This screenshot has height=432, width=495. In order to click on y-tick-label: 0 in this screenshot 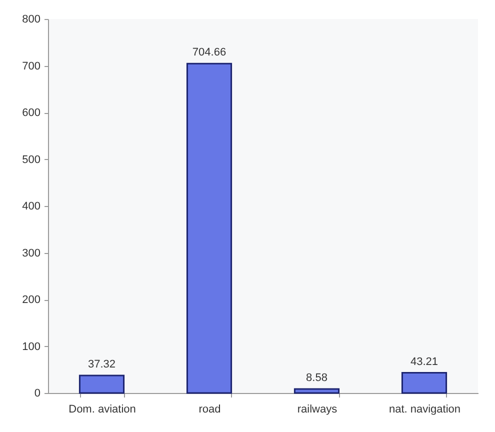, I will do `click(37, 394)`.